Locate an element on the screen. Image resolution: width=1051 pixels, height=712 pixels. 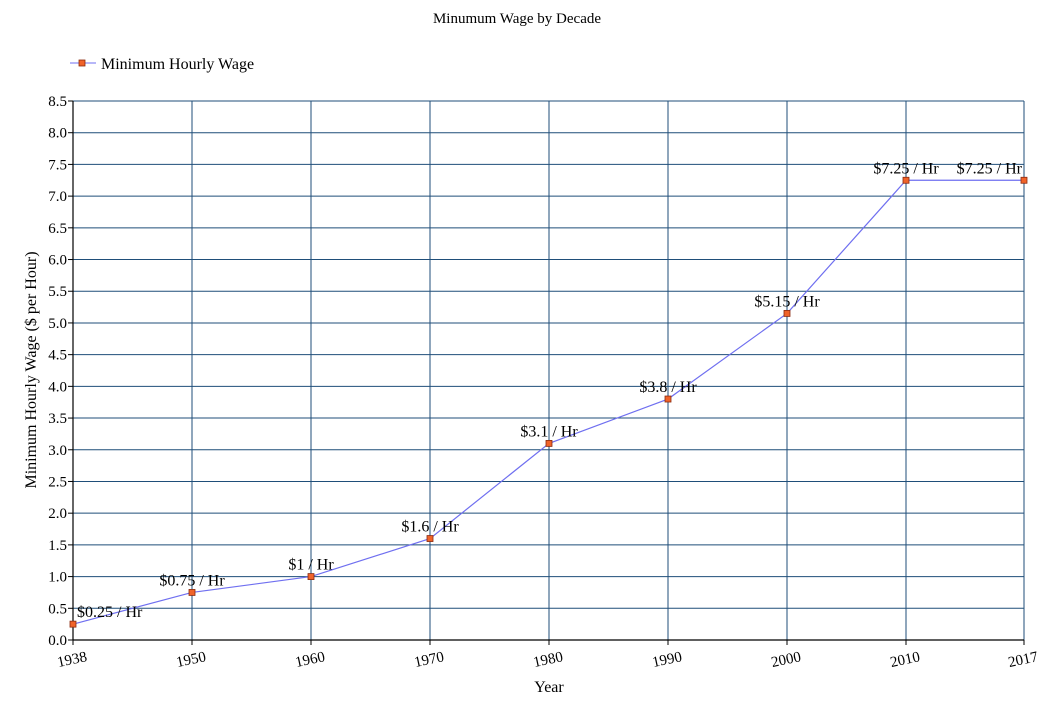
legend-marker is located at coordinates (82, 63).